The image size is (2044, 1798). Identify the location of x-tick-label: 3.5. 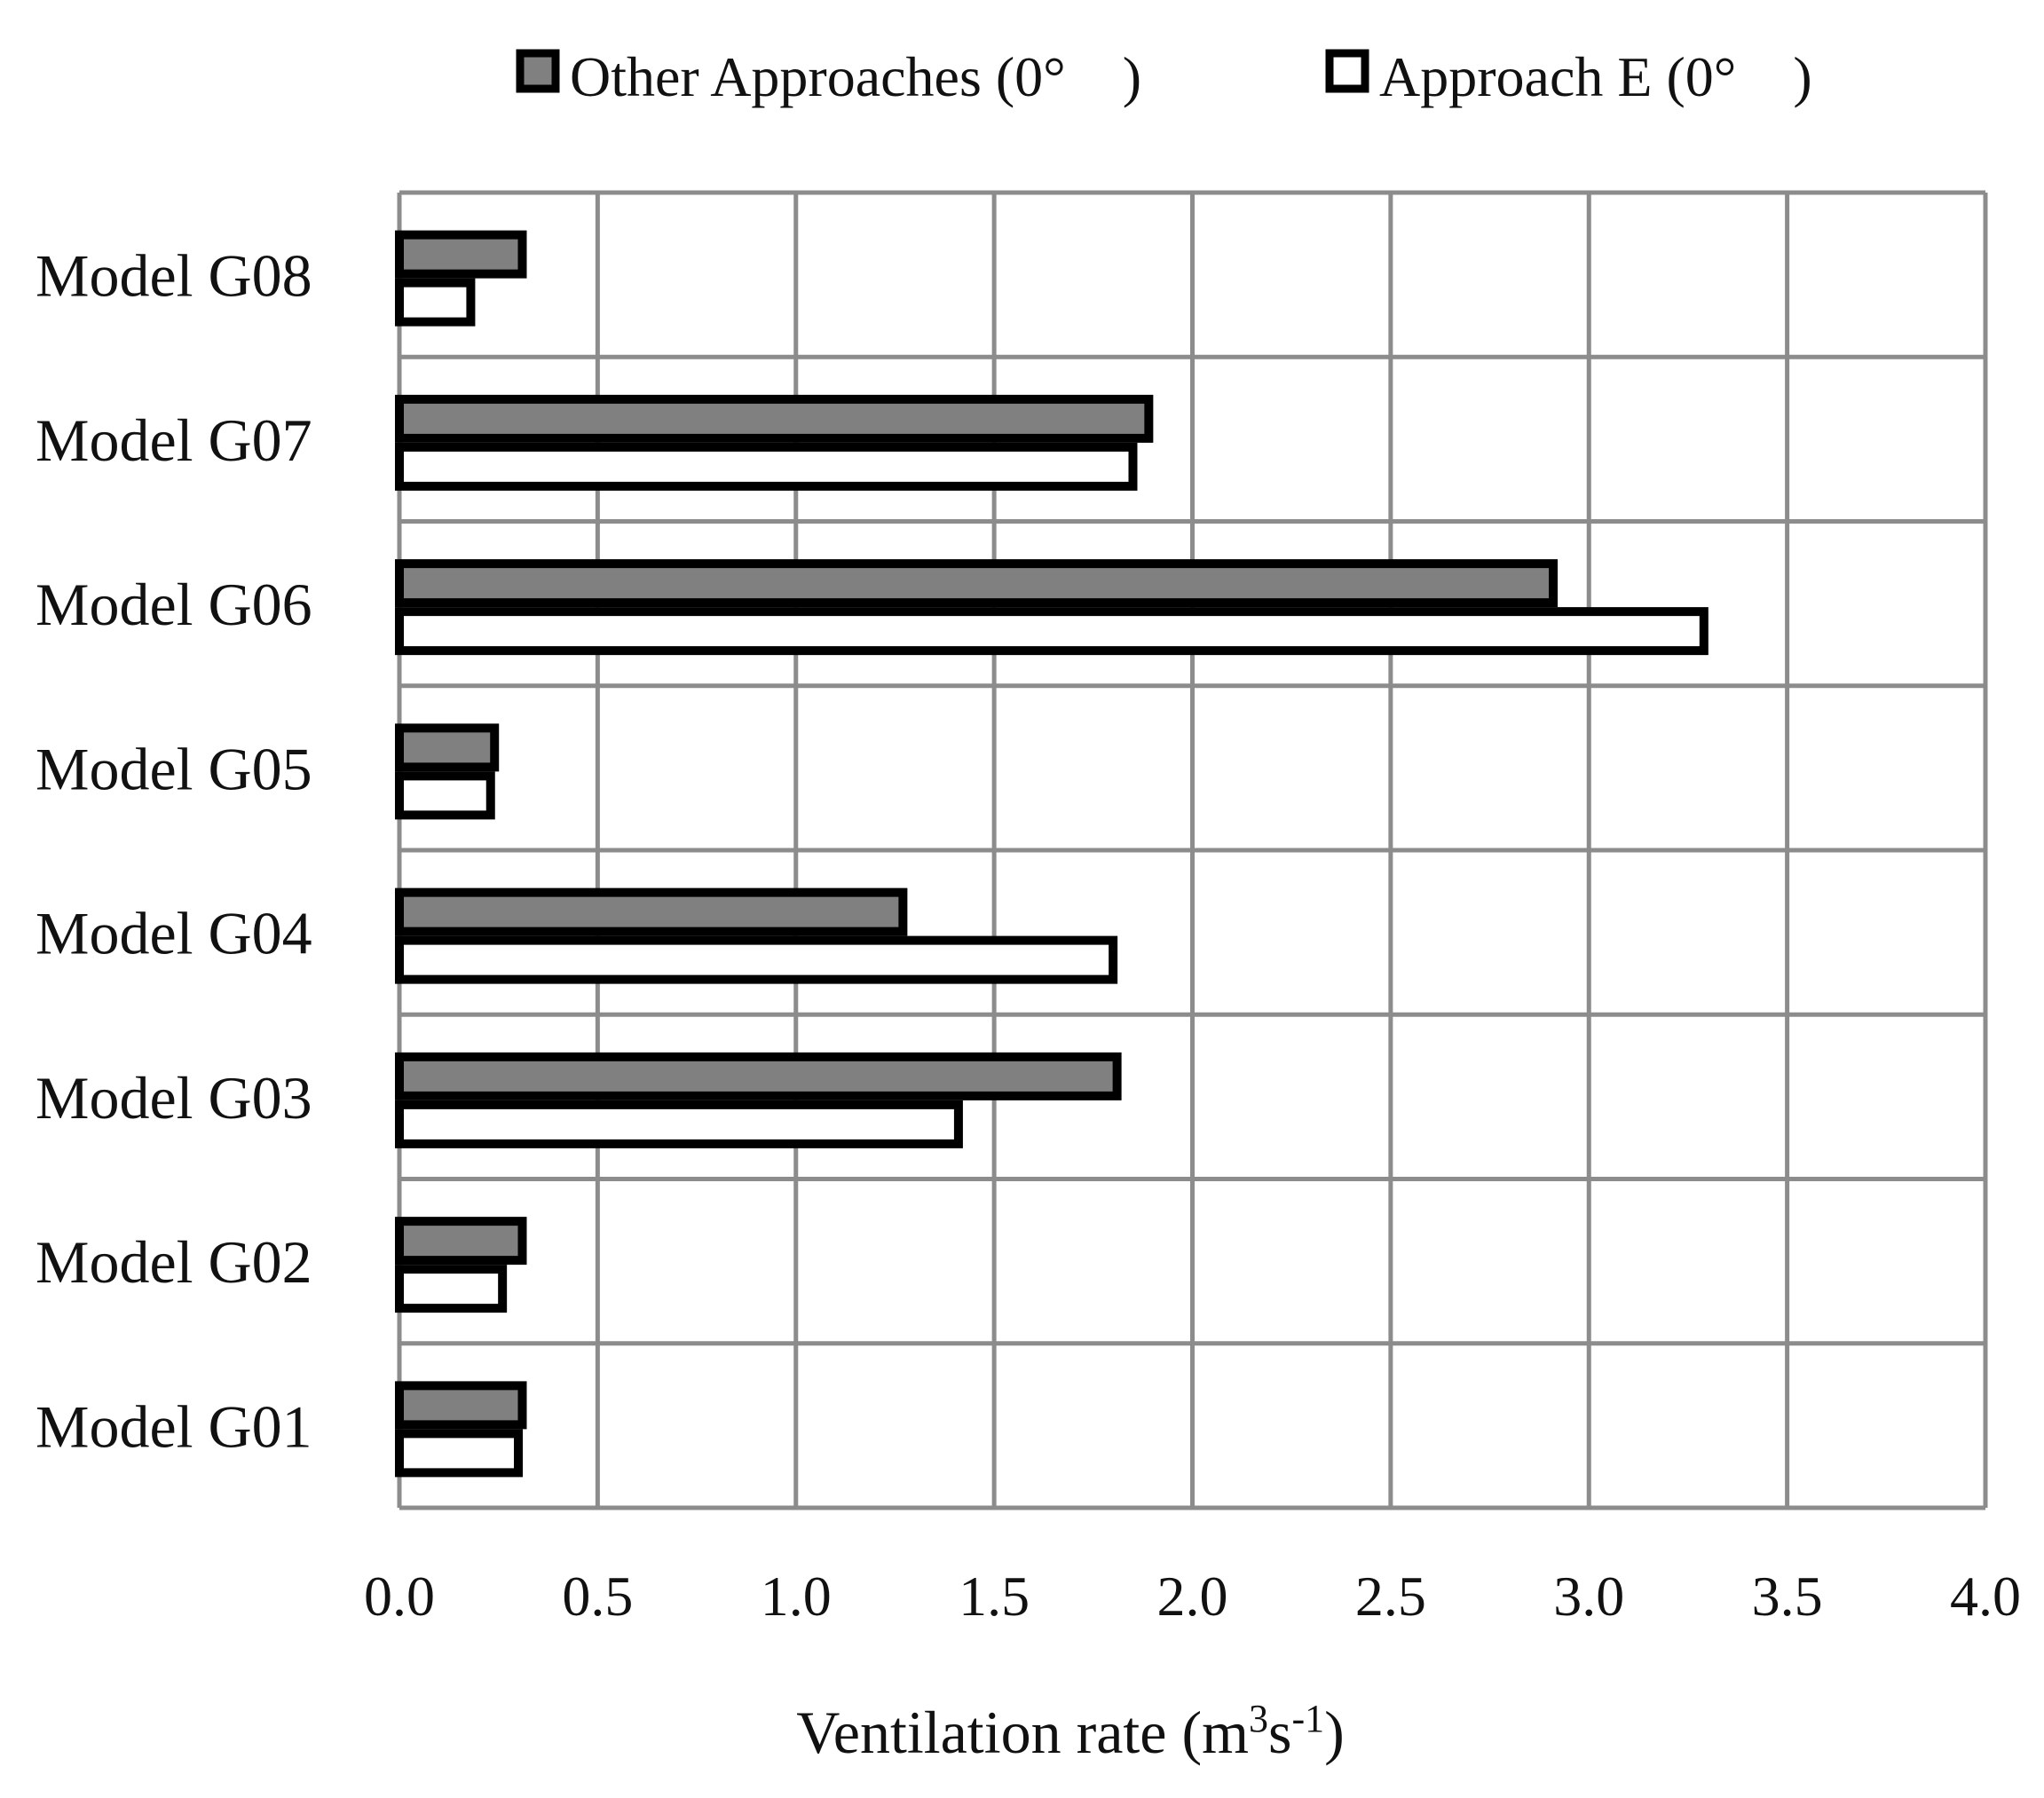
(1787, 1596).